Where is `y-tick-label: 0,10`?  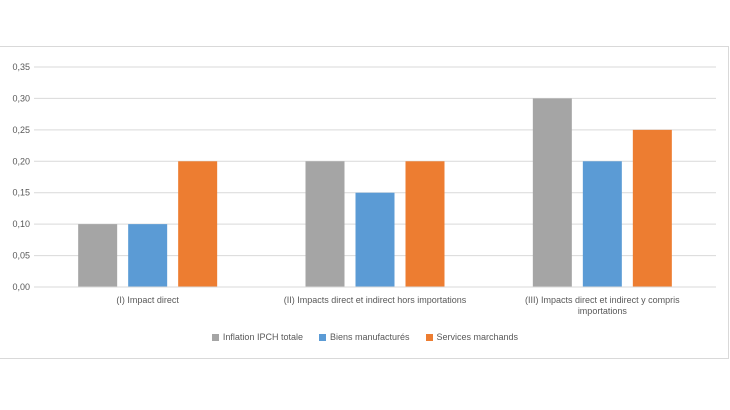 y-tick-label: 0,10 is located at coordinates (21, 224).